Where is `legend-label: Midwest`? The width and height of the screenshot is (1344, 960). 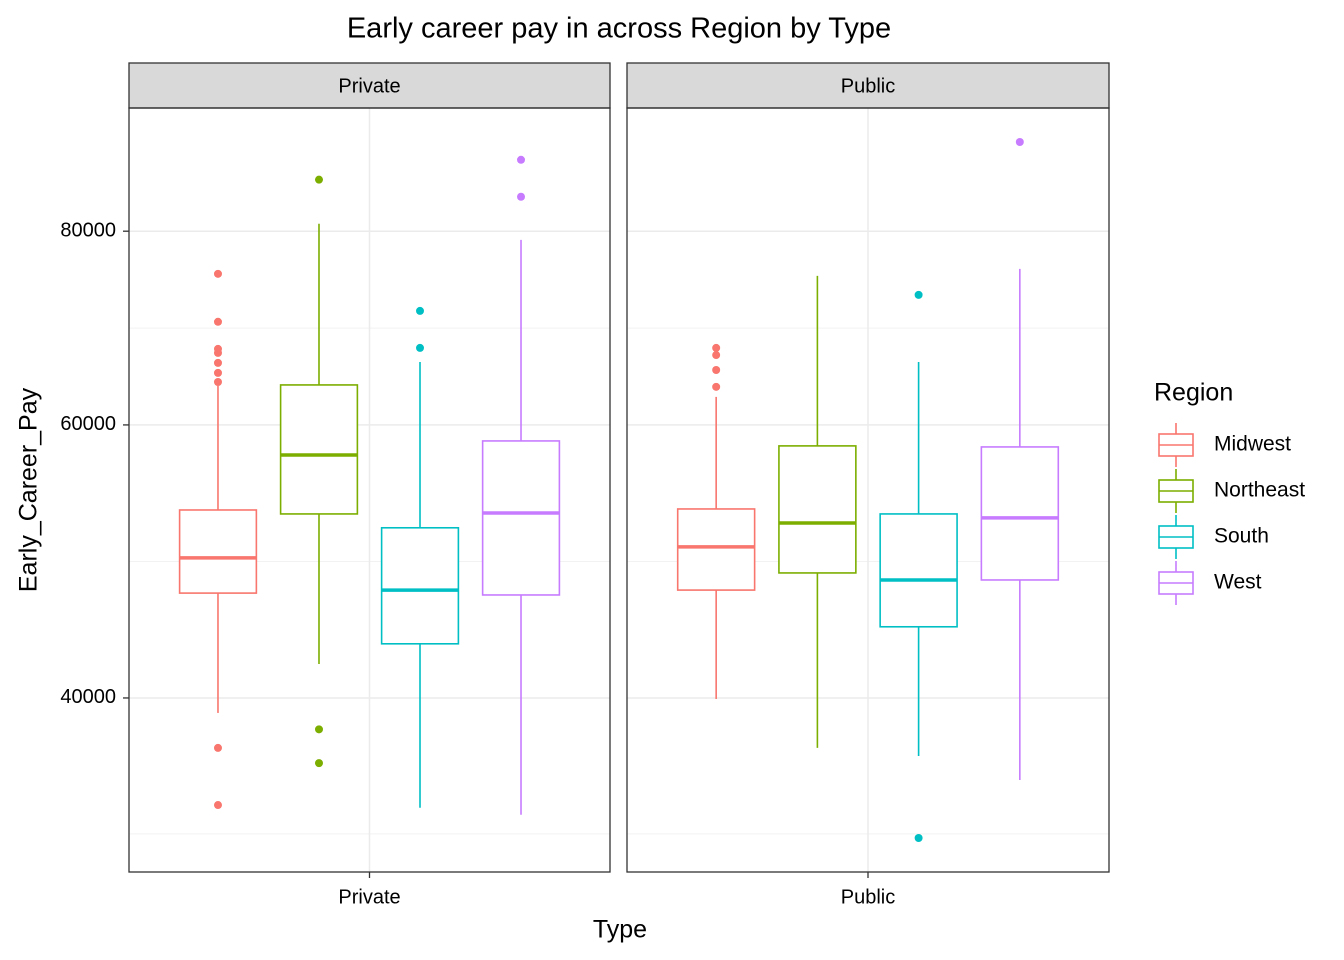
legend-label: Midwest is located at coordinates (1252, 444).